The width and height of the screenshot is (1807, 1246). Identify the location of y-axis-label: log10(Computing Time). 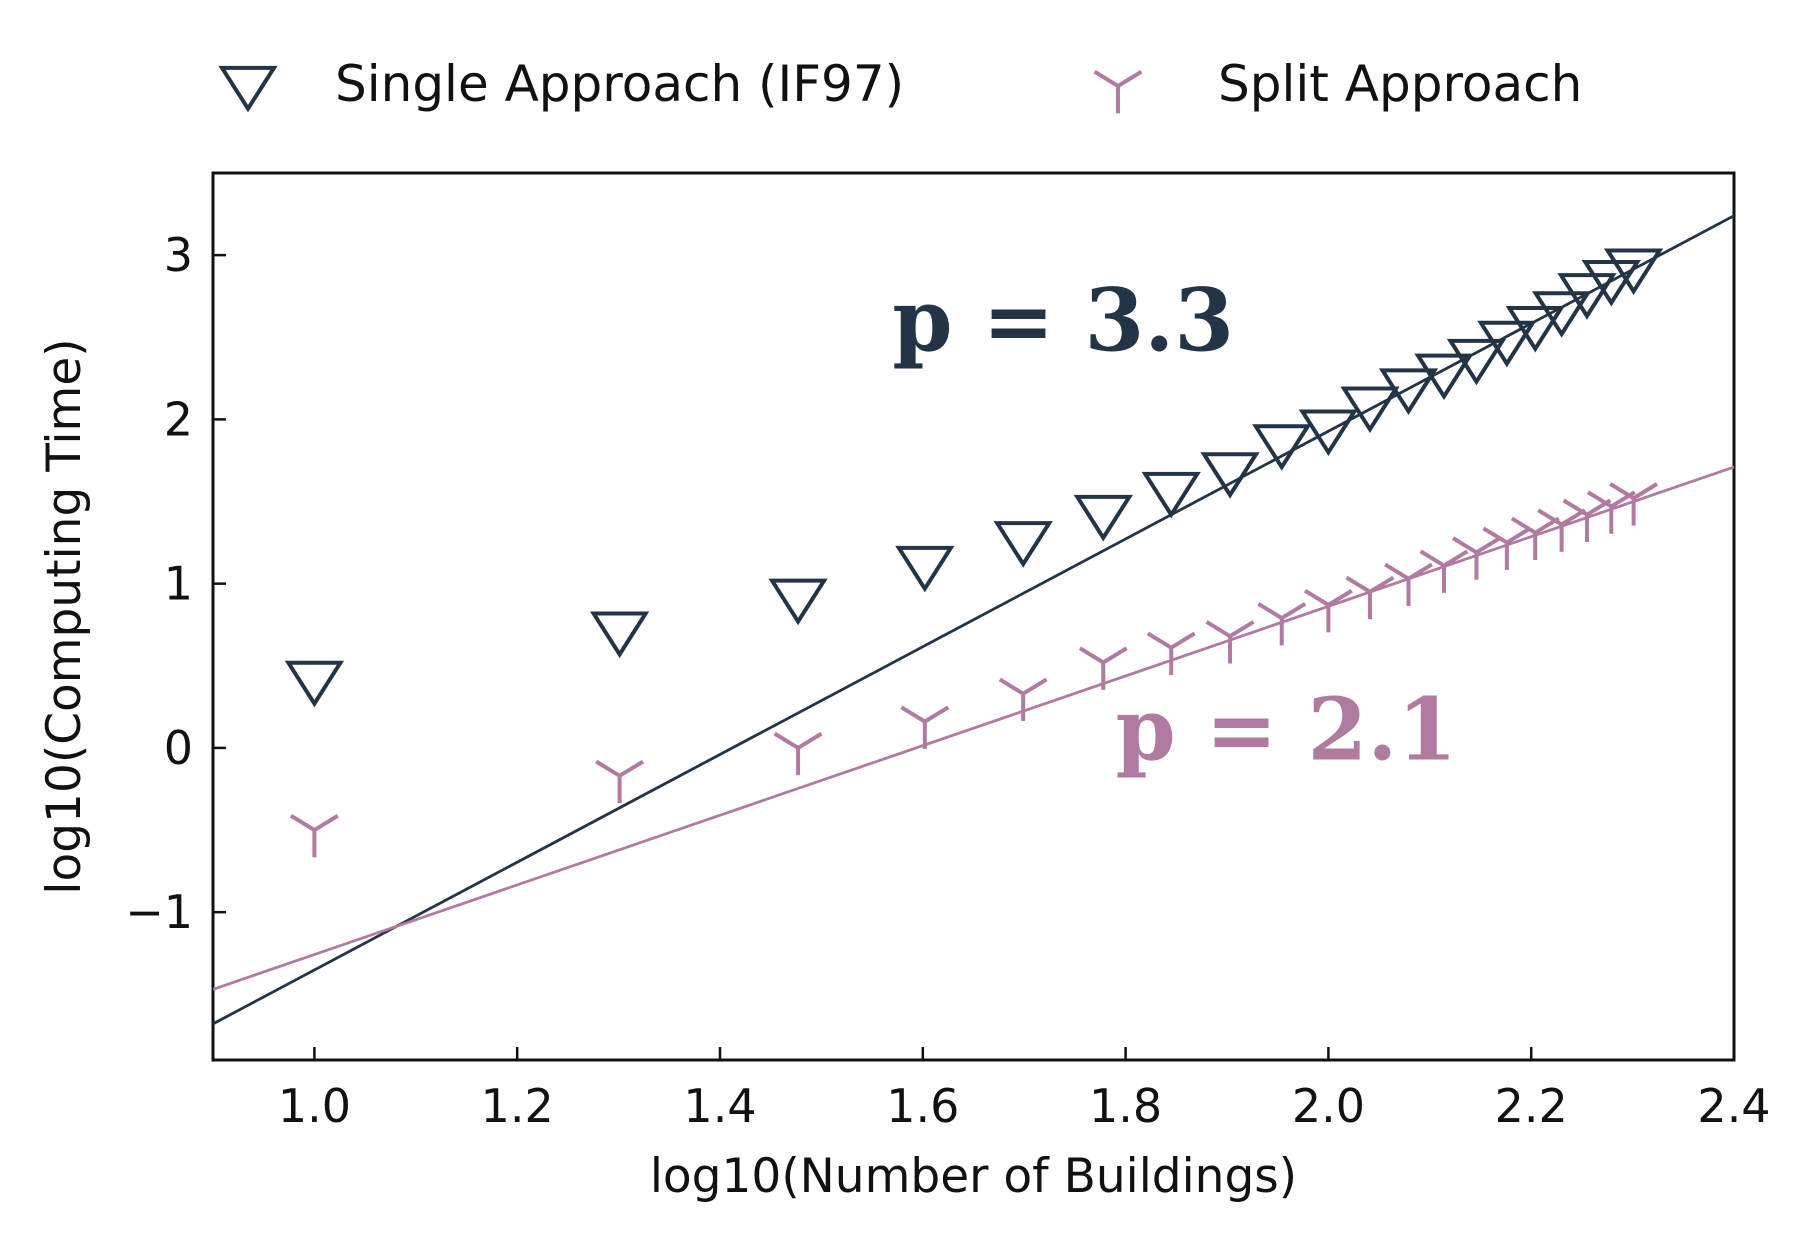
(64, 616).